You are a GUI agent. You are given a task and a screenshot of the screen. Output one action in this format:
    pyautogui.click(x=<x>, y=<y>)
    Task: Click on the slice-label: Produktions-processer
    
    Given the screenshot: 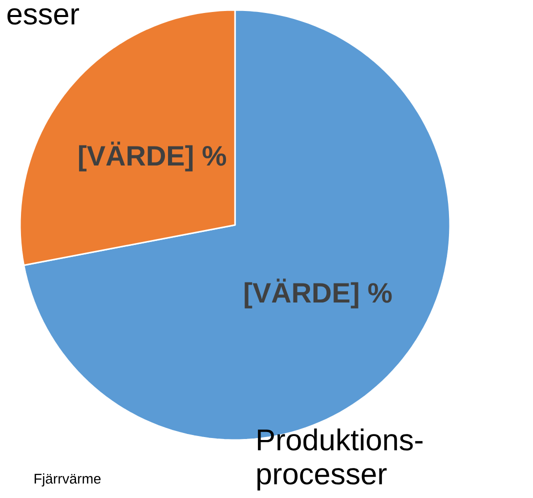 What is the action you would take?
    pyautogui.click(x=340, y=459)
    